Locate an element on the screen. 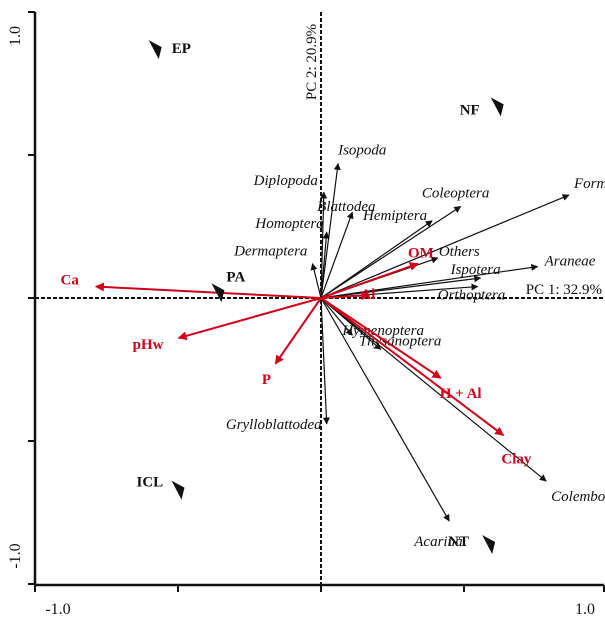 The image size is (605, 620). env-arrow-om is located at coordinates (369, 280).